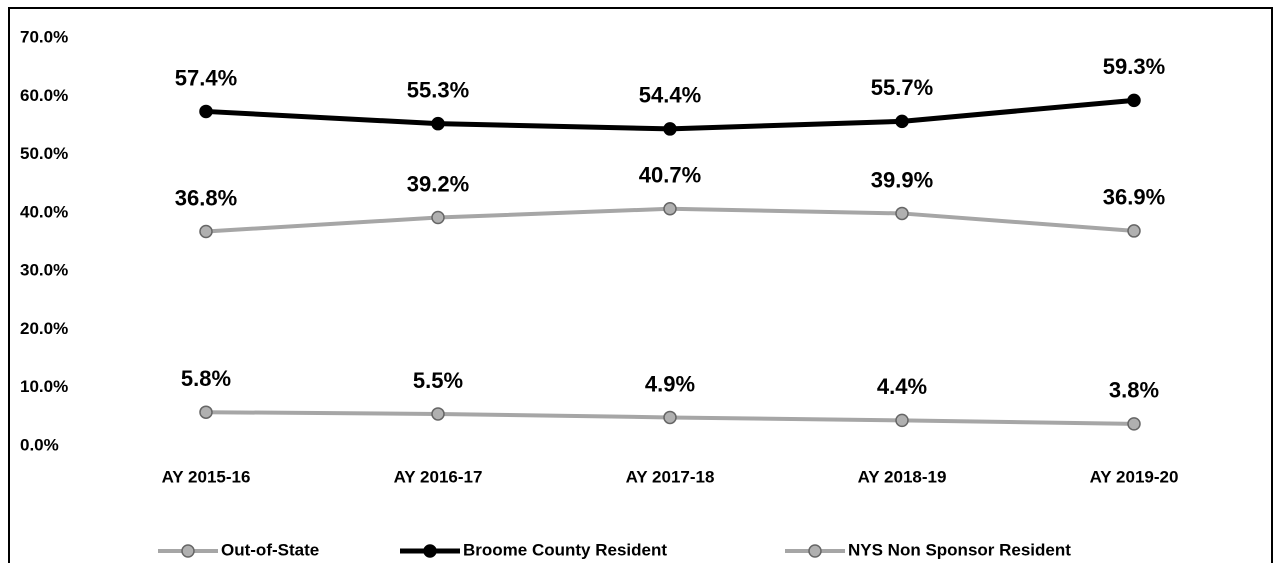 This screenshot has width=1278, height=563. Describe the element at coordinates (1134, 390) in the screenshot. I see `data-label: 3.8%` at that location.